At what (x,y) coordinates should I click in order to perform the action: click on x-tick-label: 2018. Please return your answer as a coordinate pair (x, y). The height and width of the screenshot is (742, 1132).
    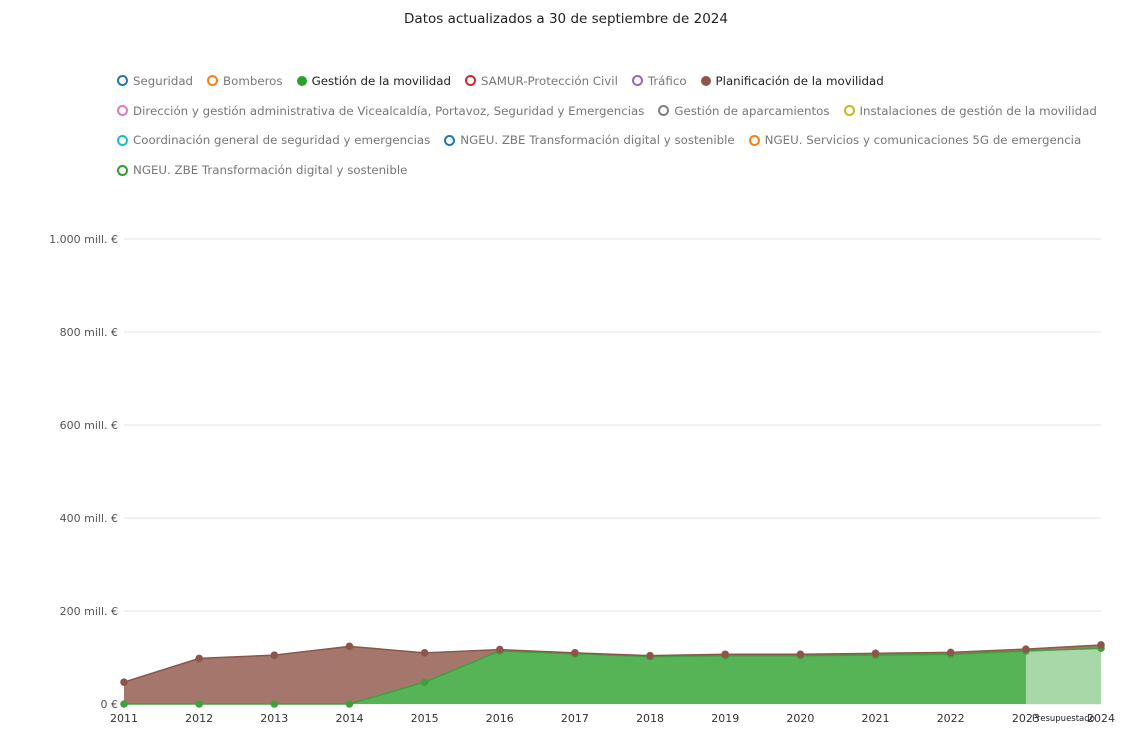
    Looking at the image, I should click on (650, 718).